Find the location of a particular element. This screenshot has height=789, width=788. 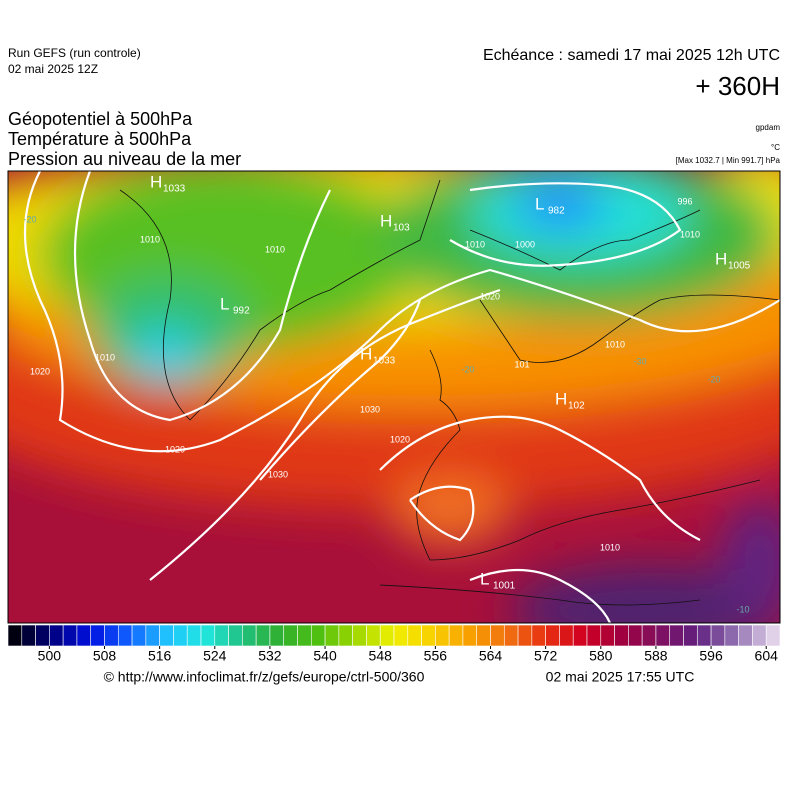

isobar-label: 1000 is located at coordinates (525, 244).